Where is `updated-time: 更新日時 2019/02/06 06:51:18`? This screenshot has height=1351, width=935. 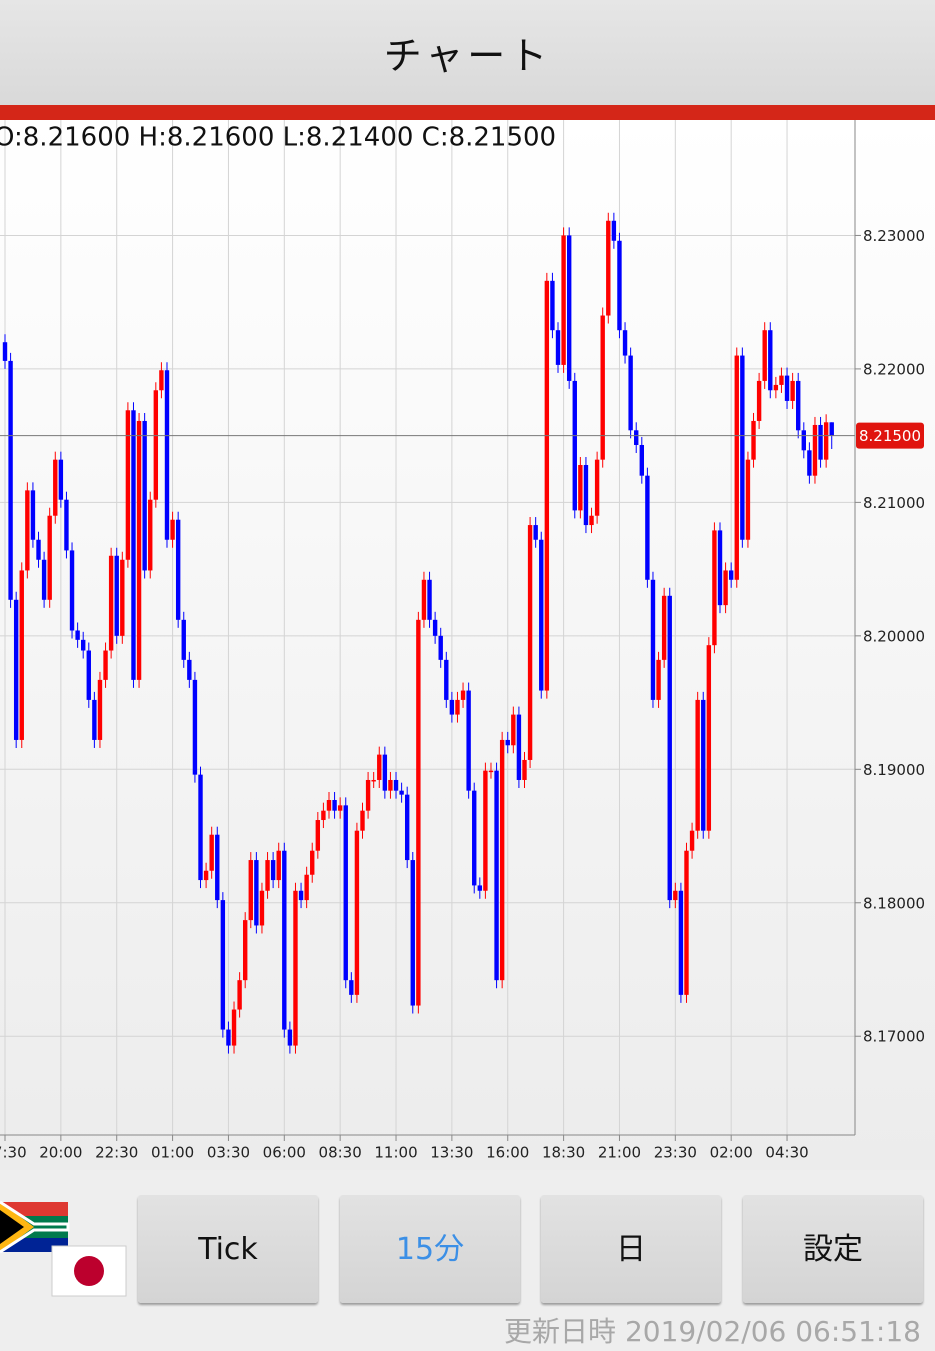 updated-time: 更新日時 2019/02/06 06:51:18 is located at coordinates (712, 1331).